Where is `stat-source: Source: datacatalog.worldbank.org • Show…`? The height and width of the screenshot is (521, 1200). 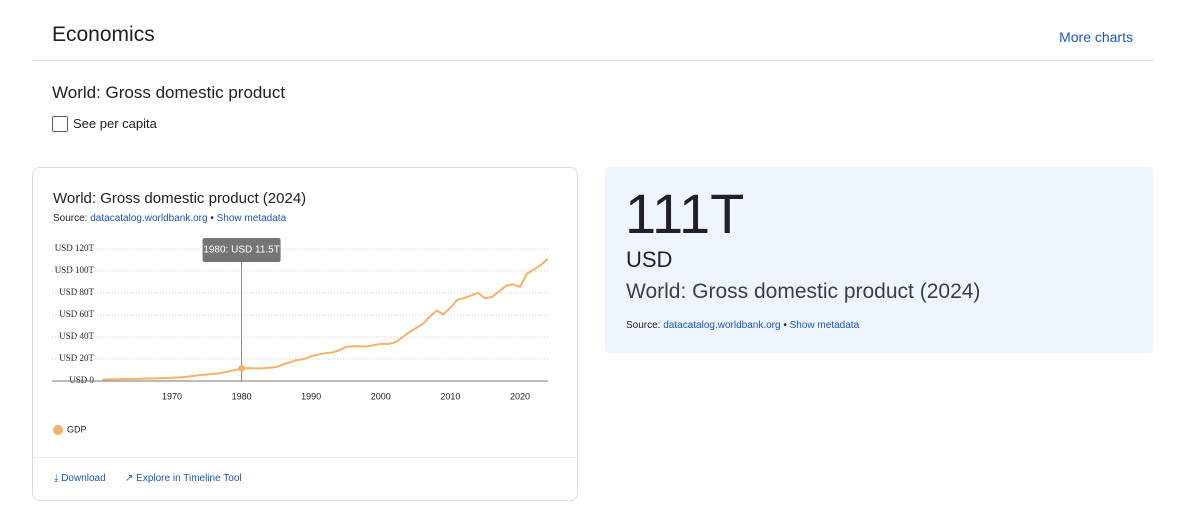 stat-source: Source: datacatalog.worldbank.org • Show… is located at coordinates (742, 325).